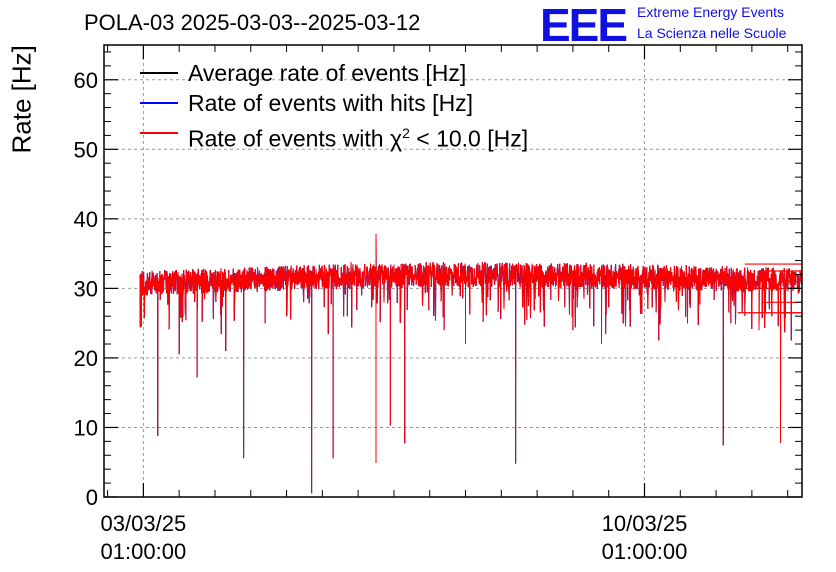  I want to click on legend-line-average, so click(159, 73).